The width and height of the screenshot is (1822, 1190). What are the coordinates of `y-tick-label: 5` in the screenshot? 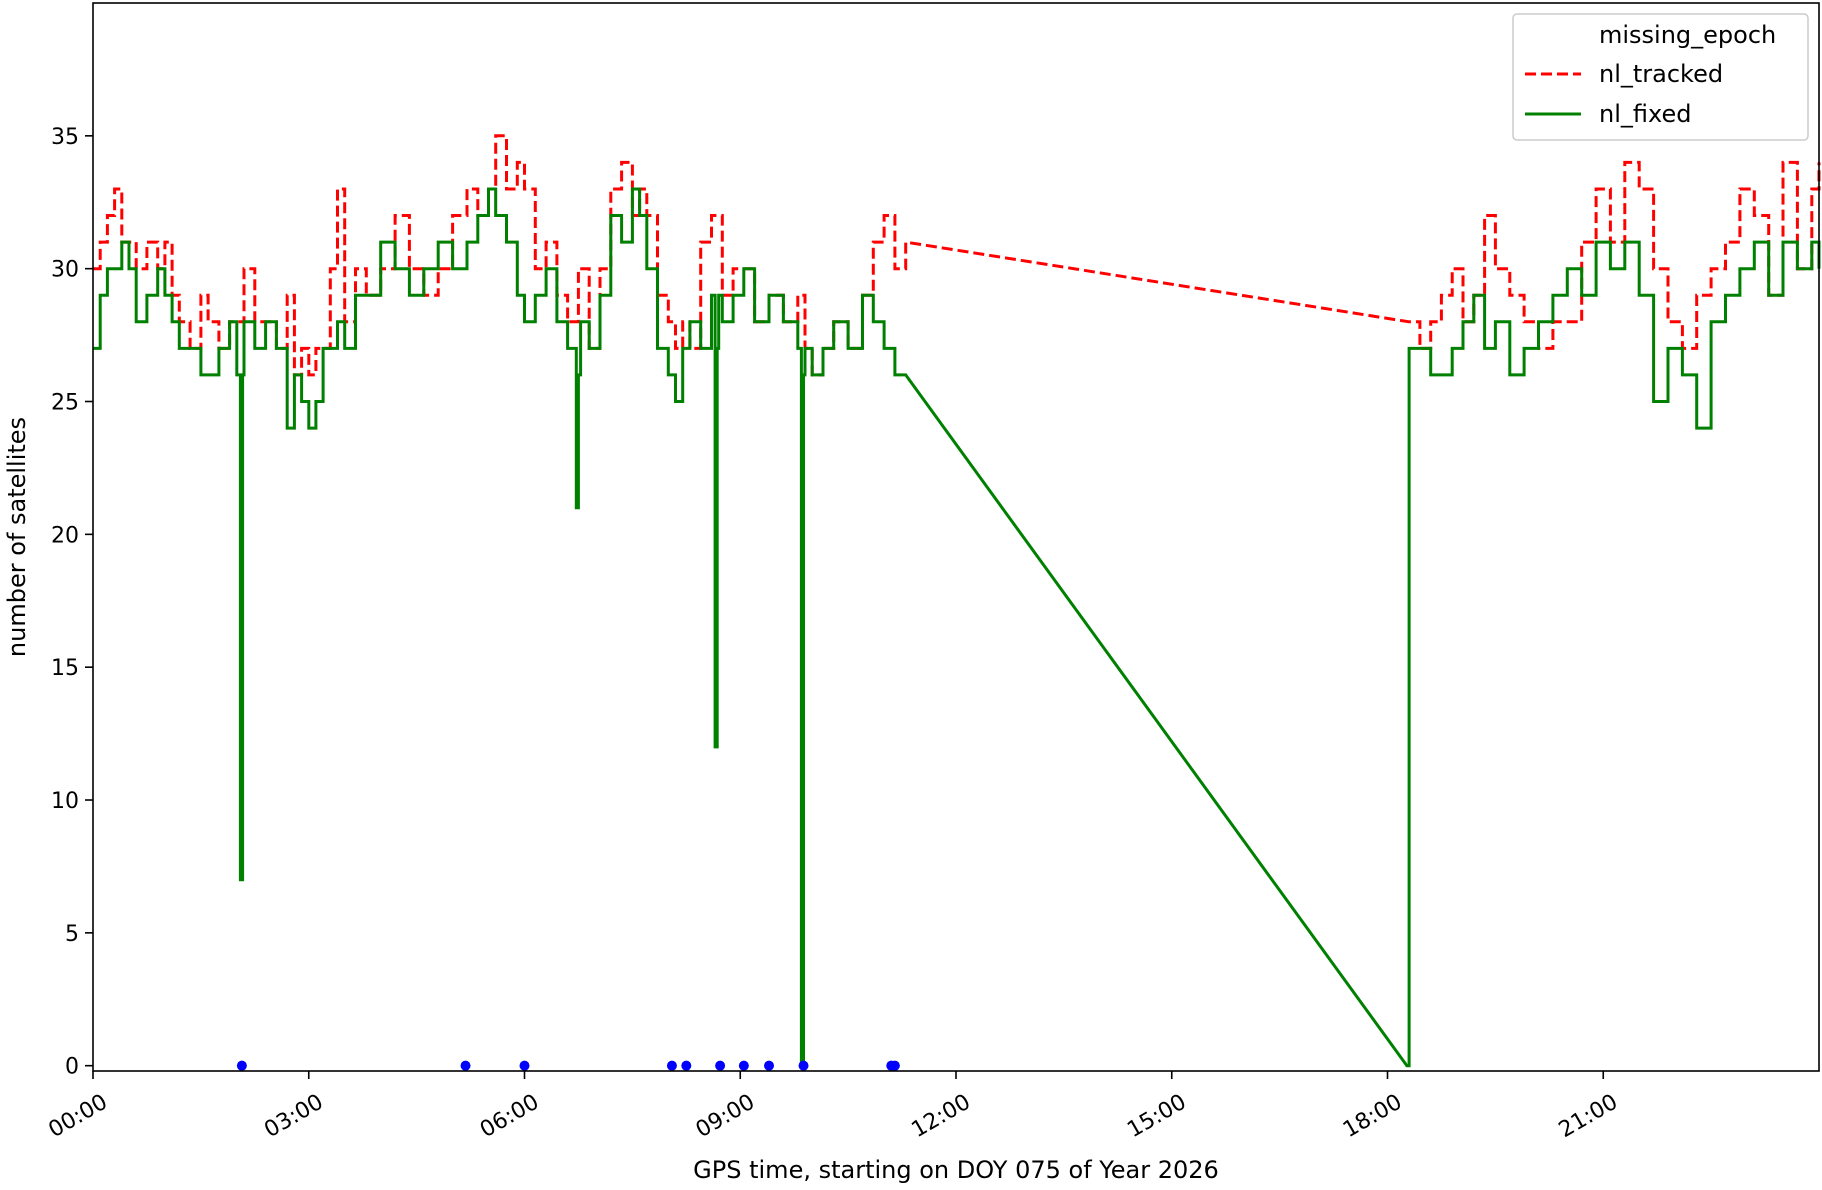 It's located at (72, 934).